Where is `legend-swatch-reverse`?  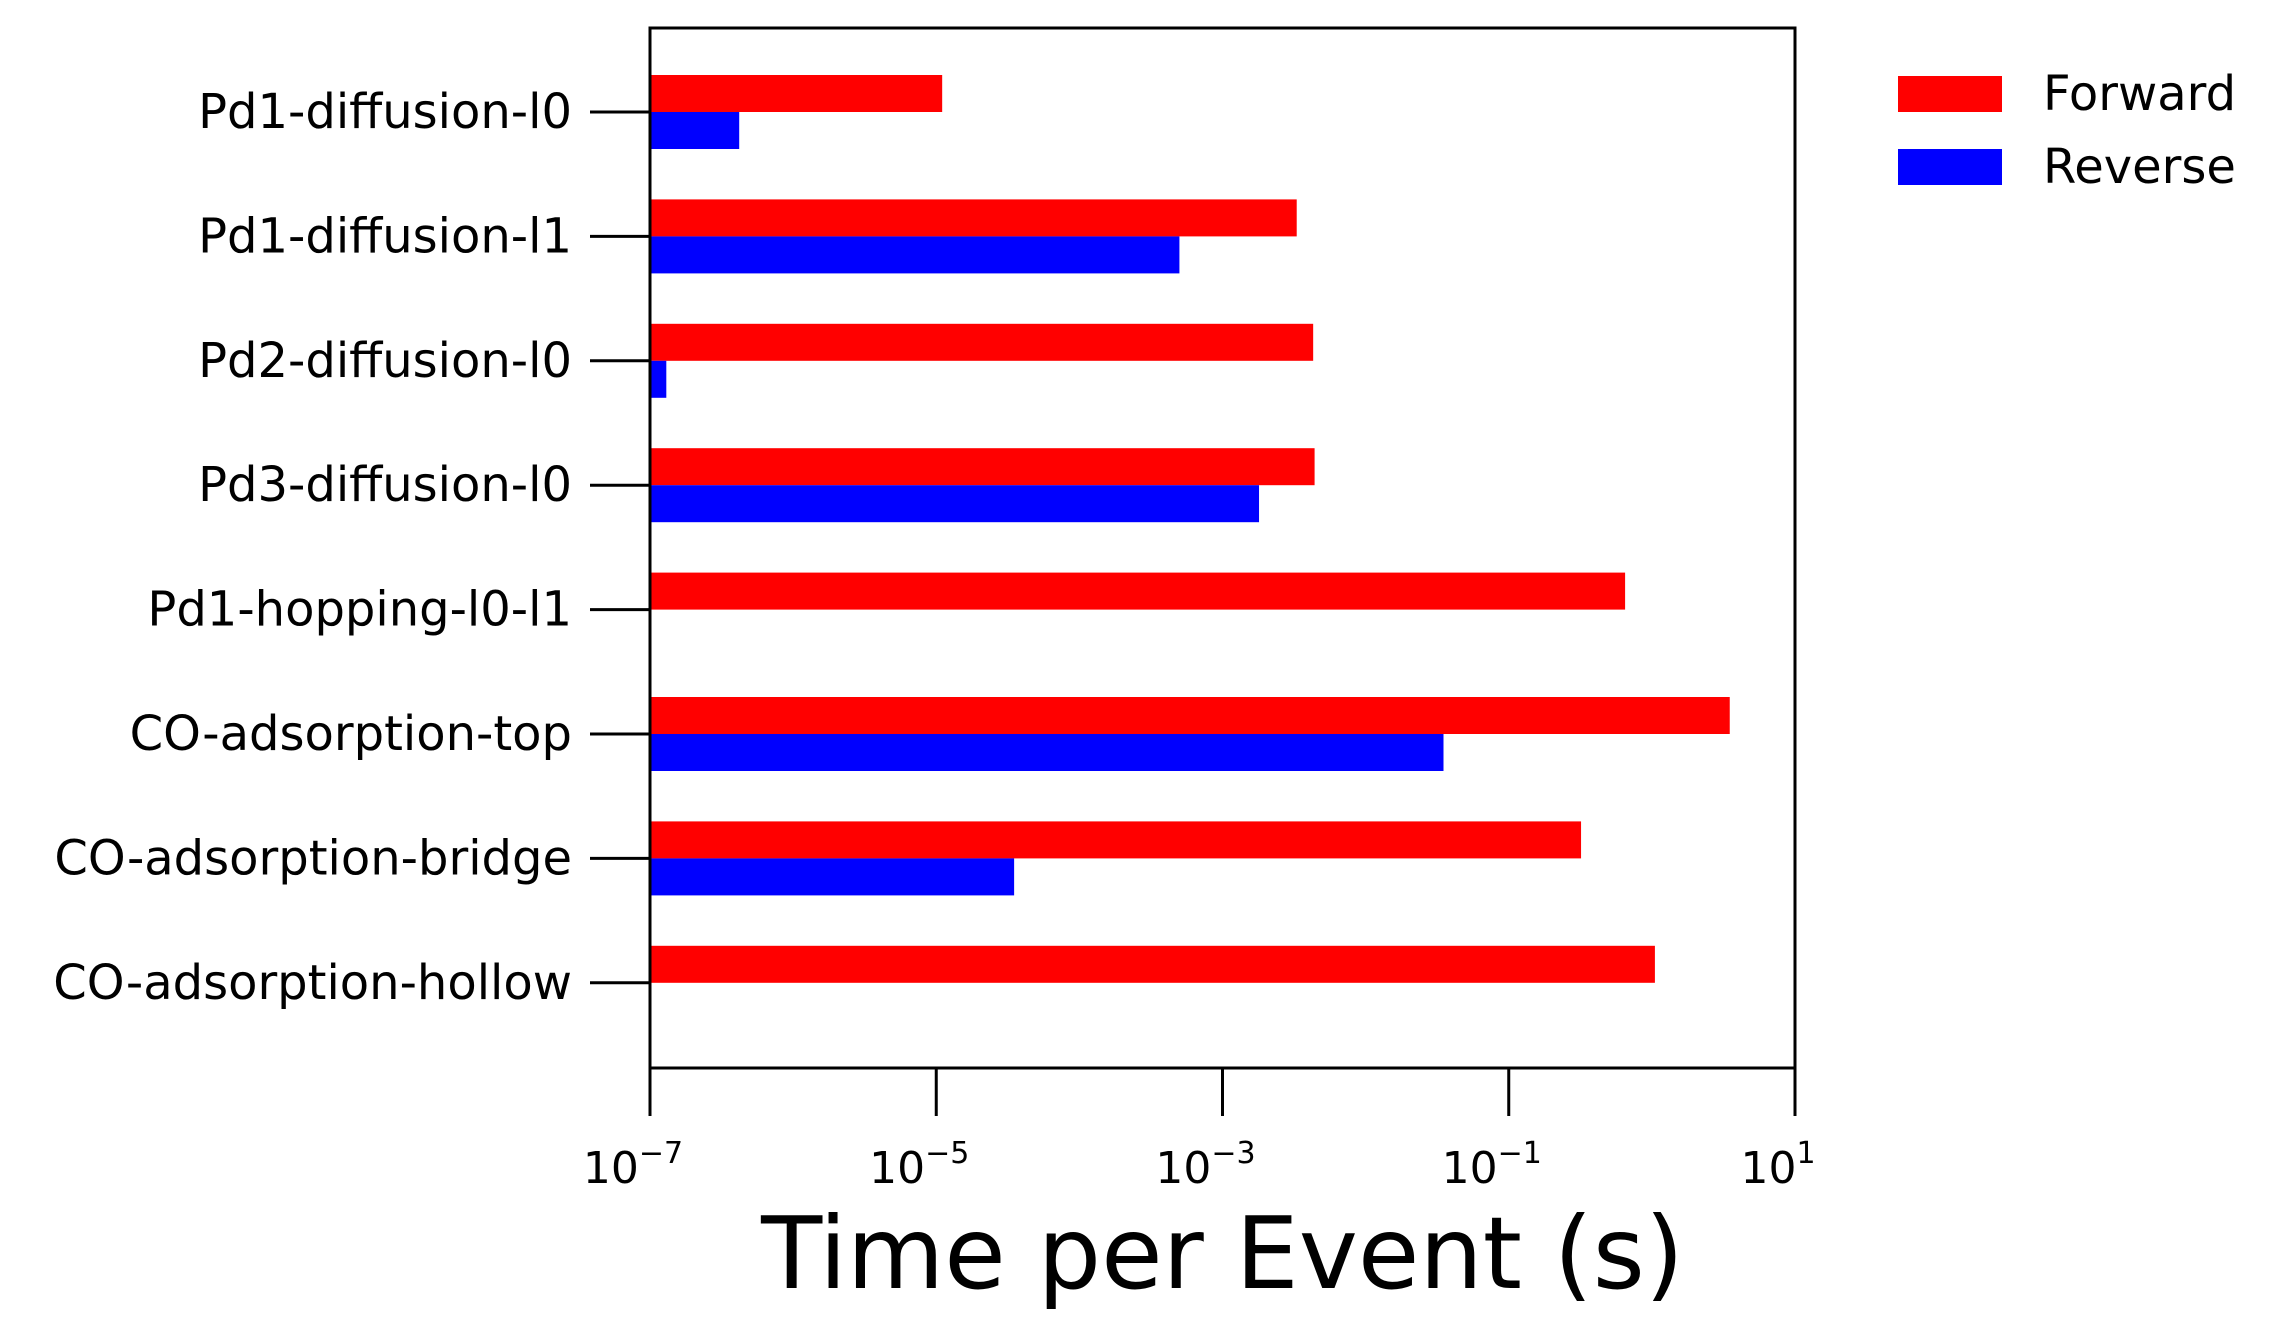 legend-swatch-reverse is located at coordinates (1950, 167).